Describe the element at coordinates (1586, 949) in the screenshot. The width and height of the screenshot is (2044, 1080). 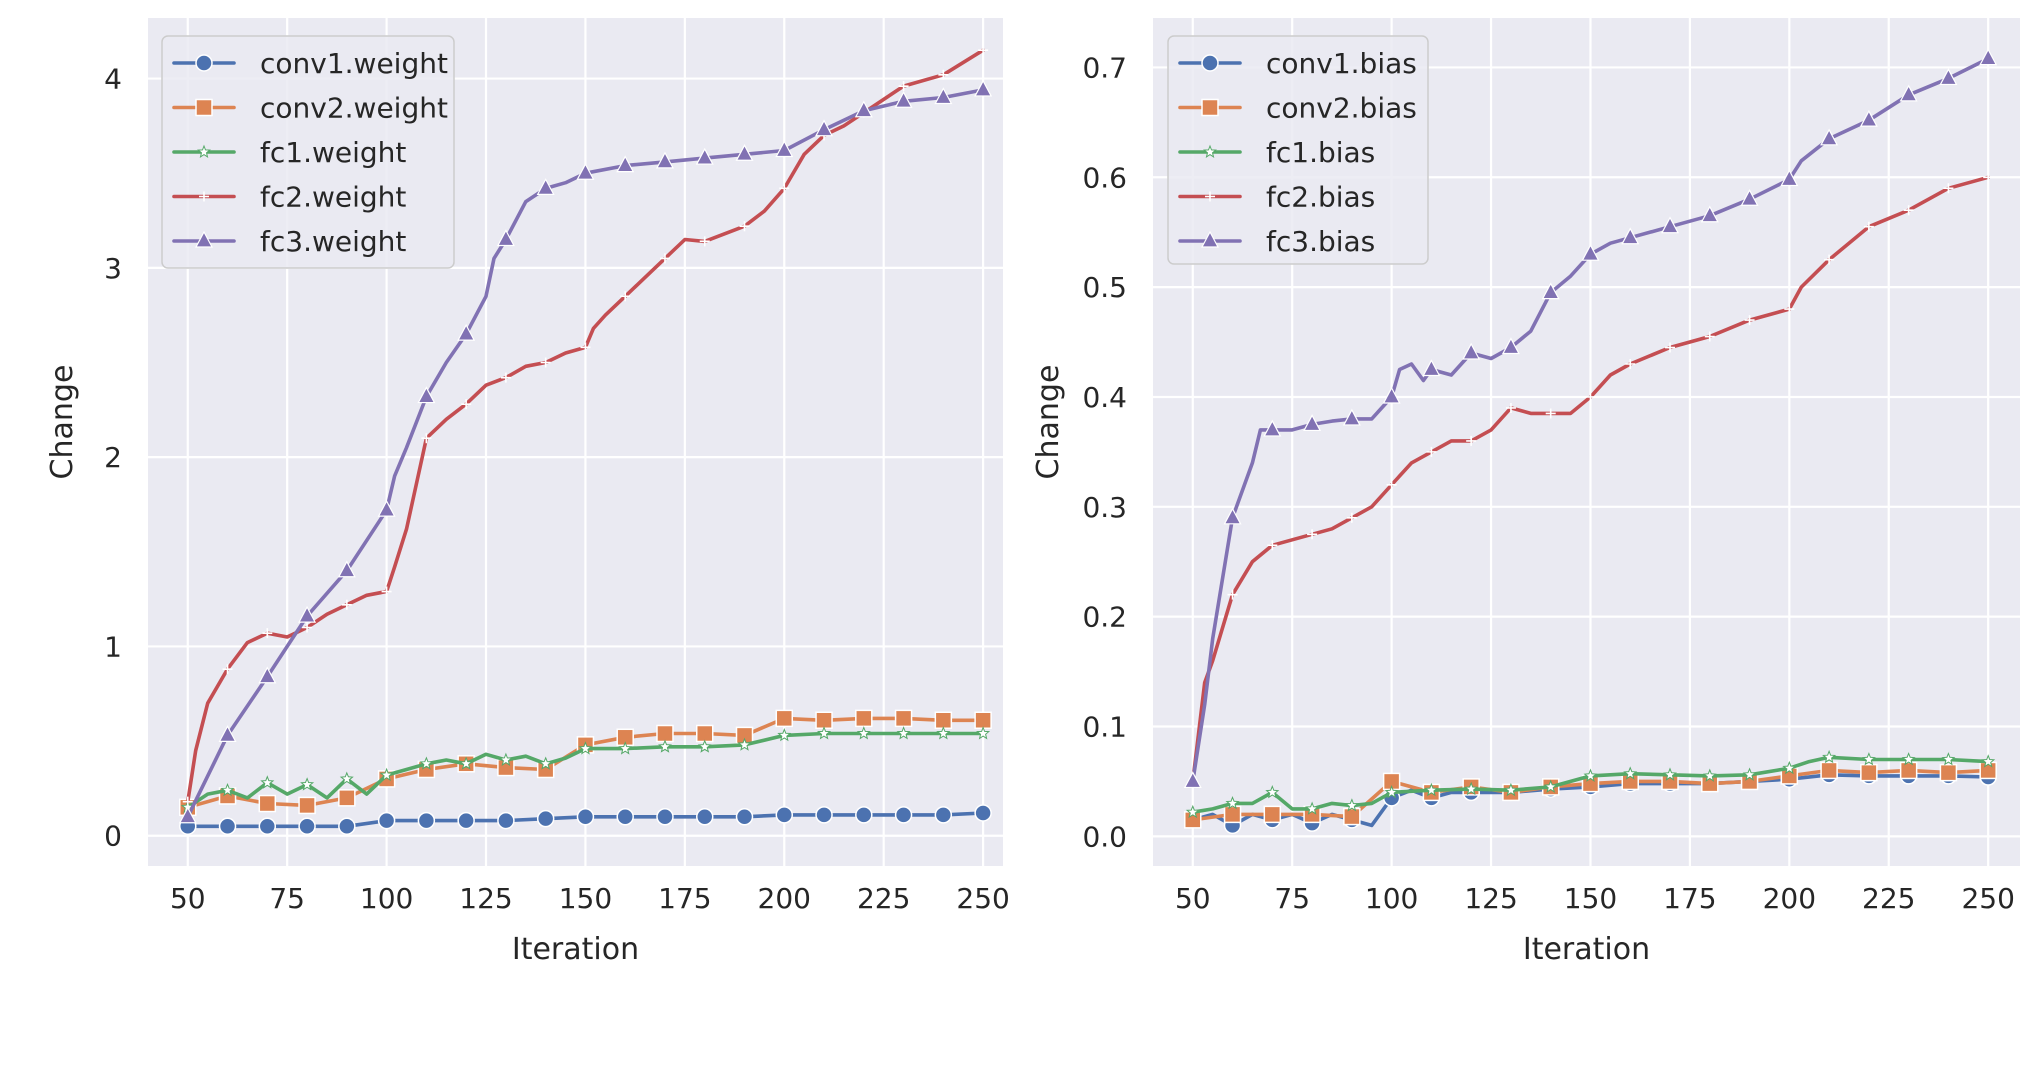
I see `x-axis-label: Iteration` at that location.